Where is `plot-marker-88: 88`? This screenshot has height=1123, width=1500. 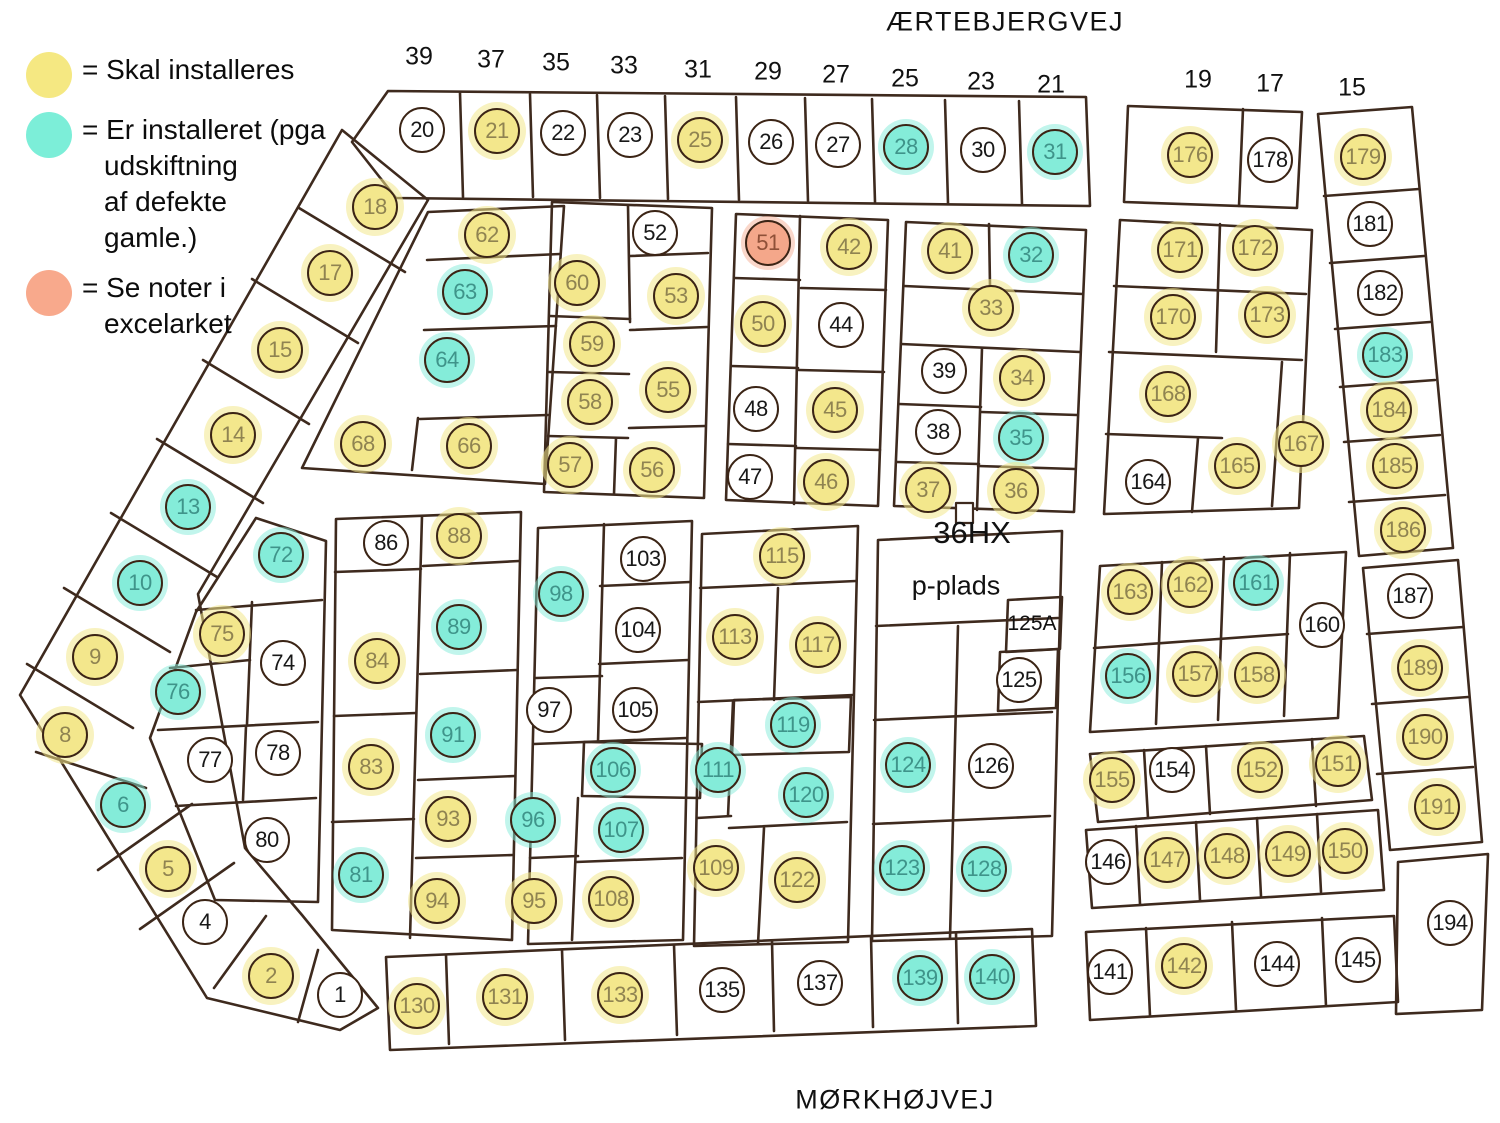
plot-marker-88: 88 is located at coordinates (459, 536).